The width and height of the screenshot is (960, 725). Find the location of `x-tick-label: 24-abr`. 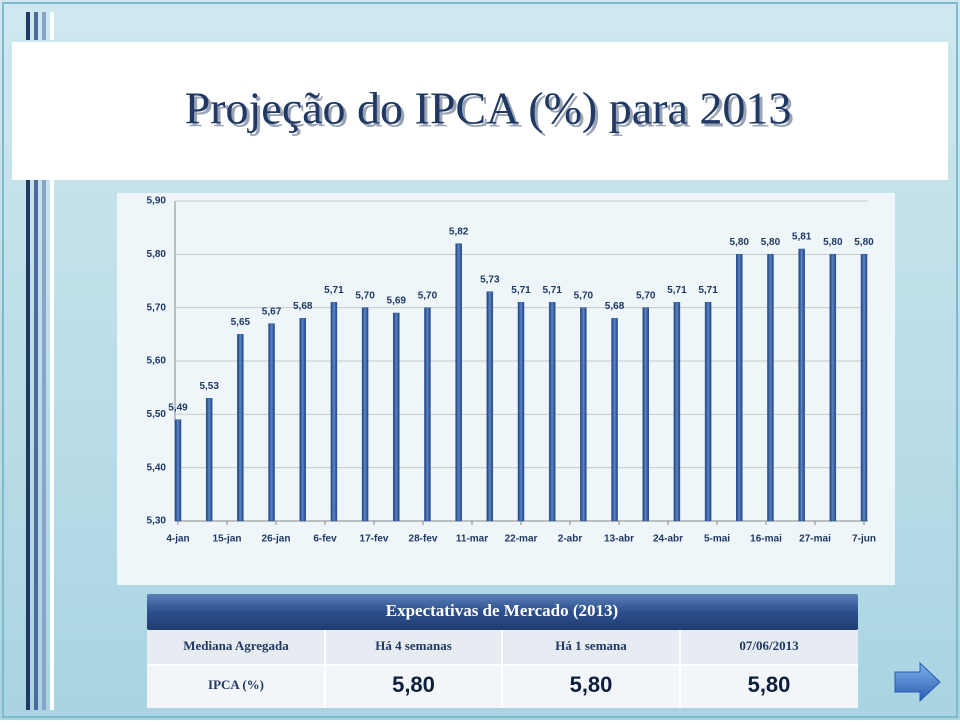

x-tick-label: 24-abr is located at coordinates (668, 539).